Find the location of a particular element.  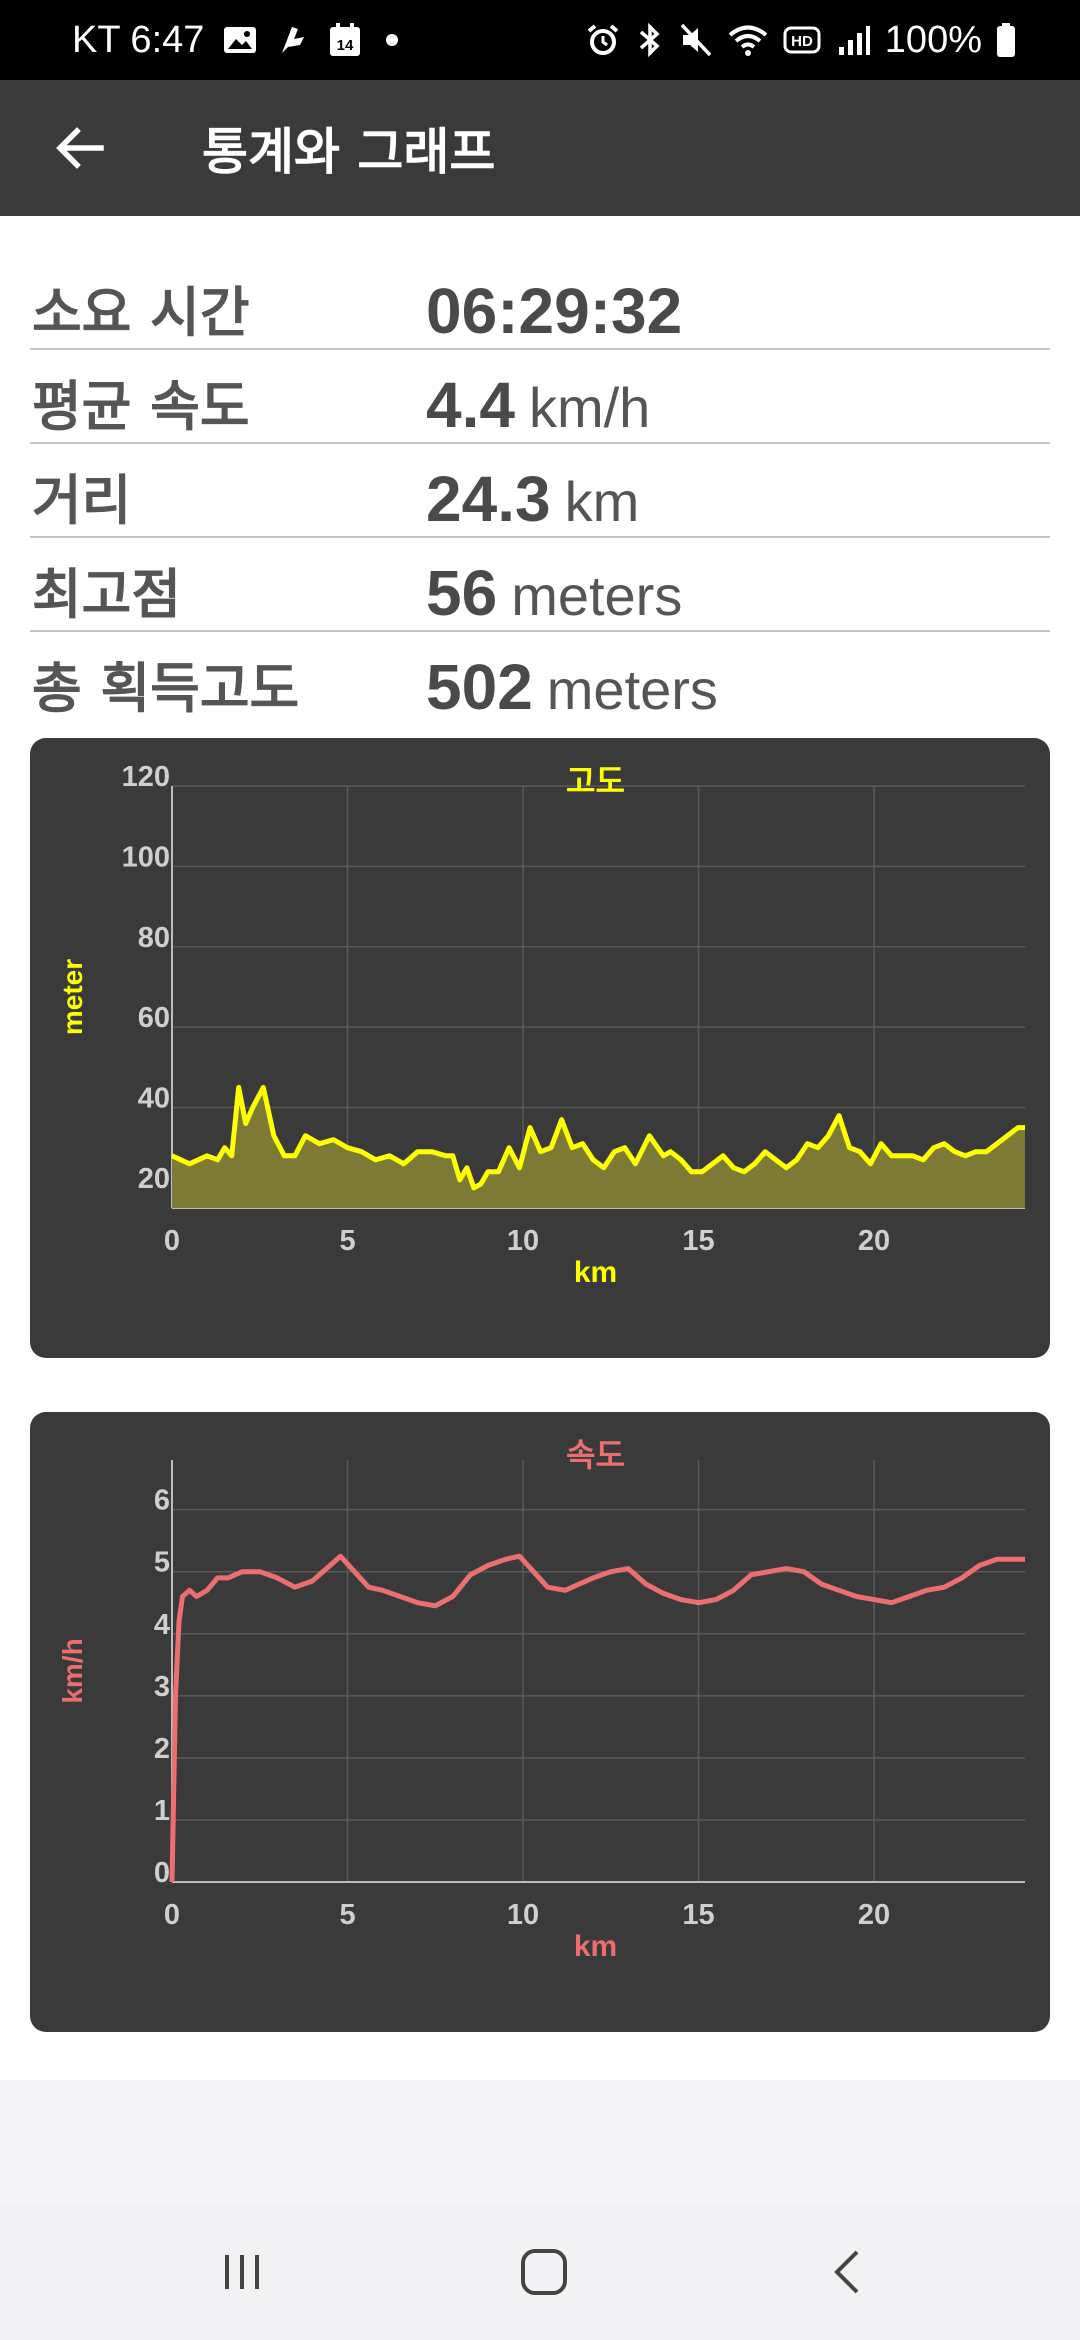

back-nav-button is located at coordinates (848, 2272).